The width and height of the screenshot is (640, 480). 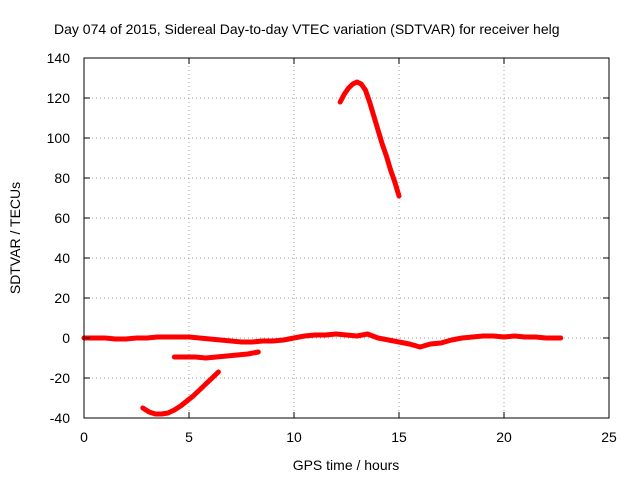 What do you see at coordinates (346, 465) in the screenshot?
I see `x-axis-label: GPS time / hours` at bounding box center [346, 465].